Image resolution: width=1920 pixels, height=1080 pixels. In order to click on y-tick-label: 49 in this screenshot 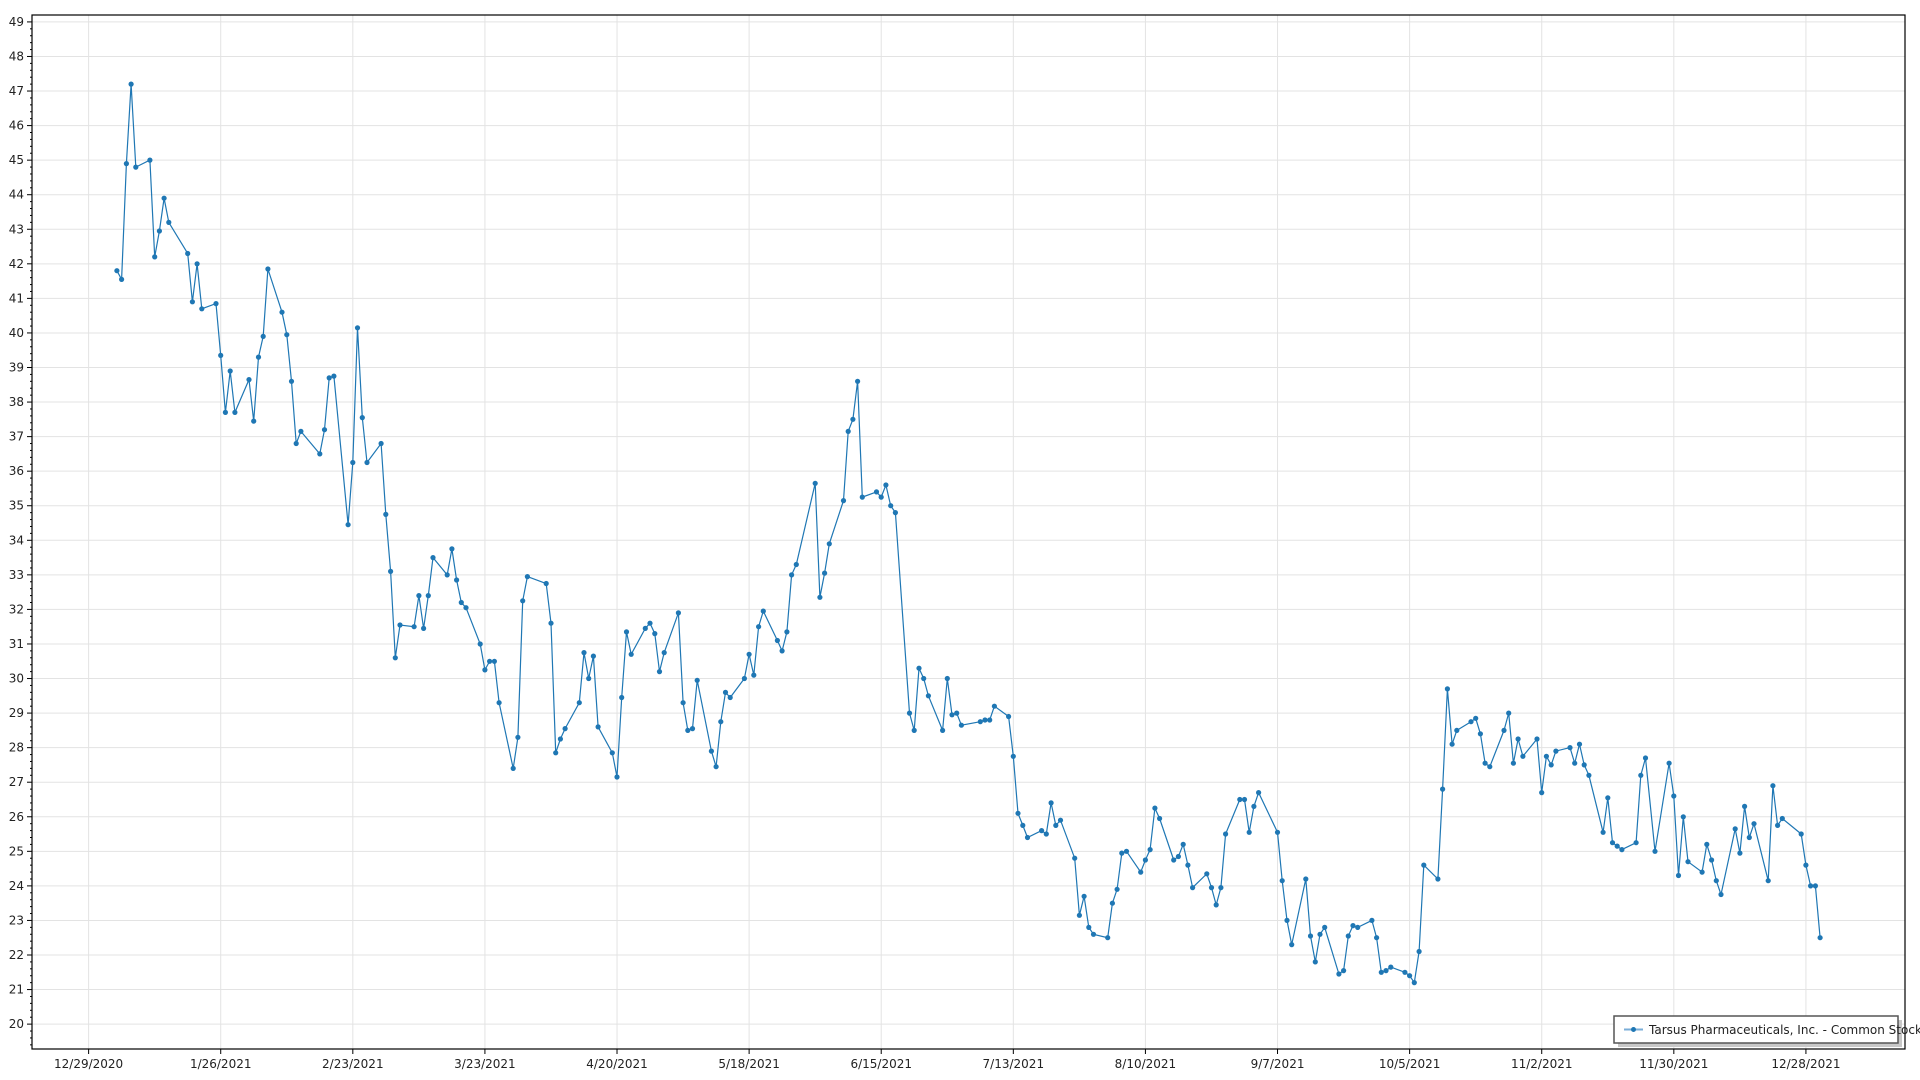, I will do `click(16, 22)`.